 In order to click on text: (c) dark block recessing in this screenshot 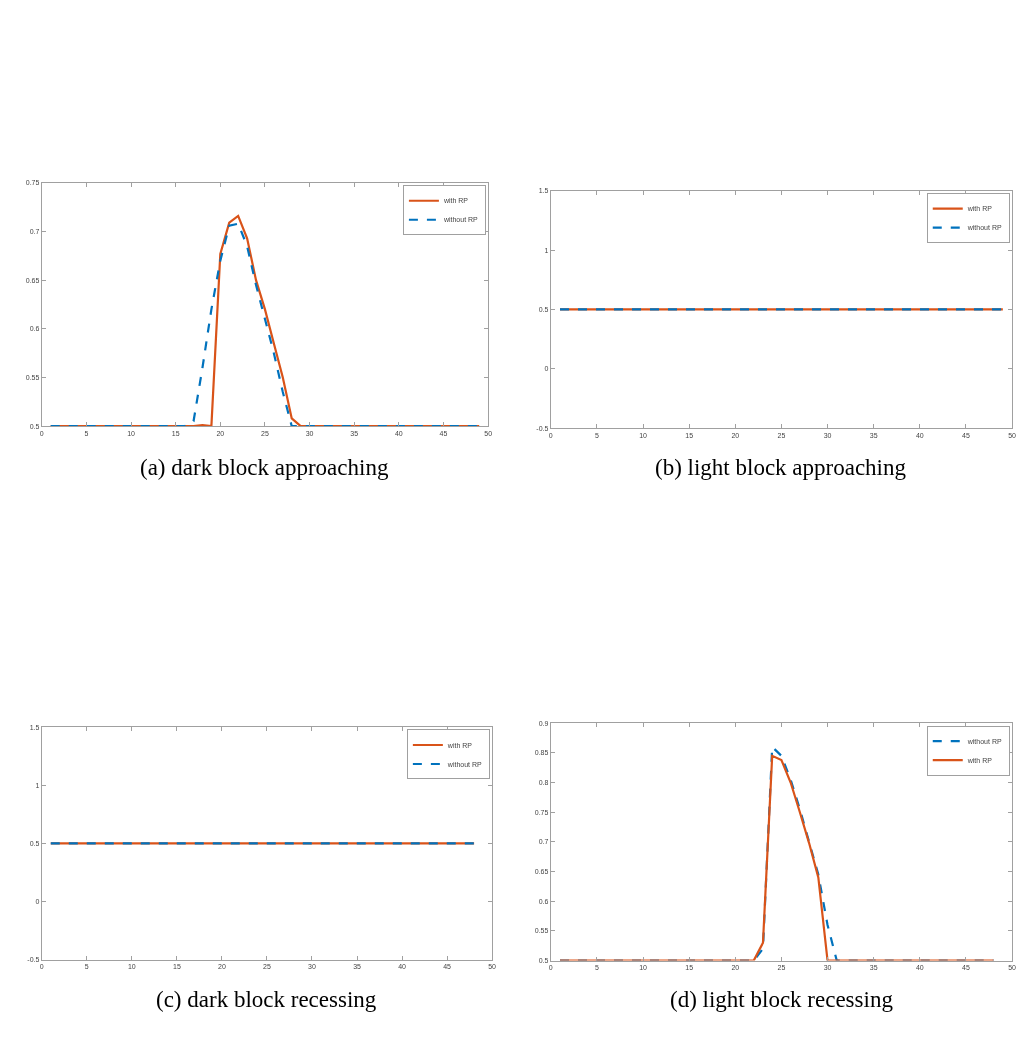, I will do `click(266, 999)`.